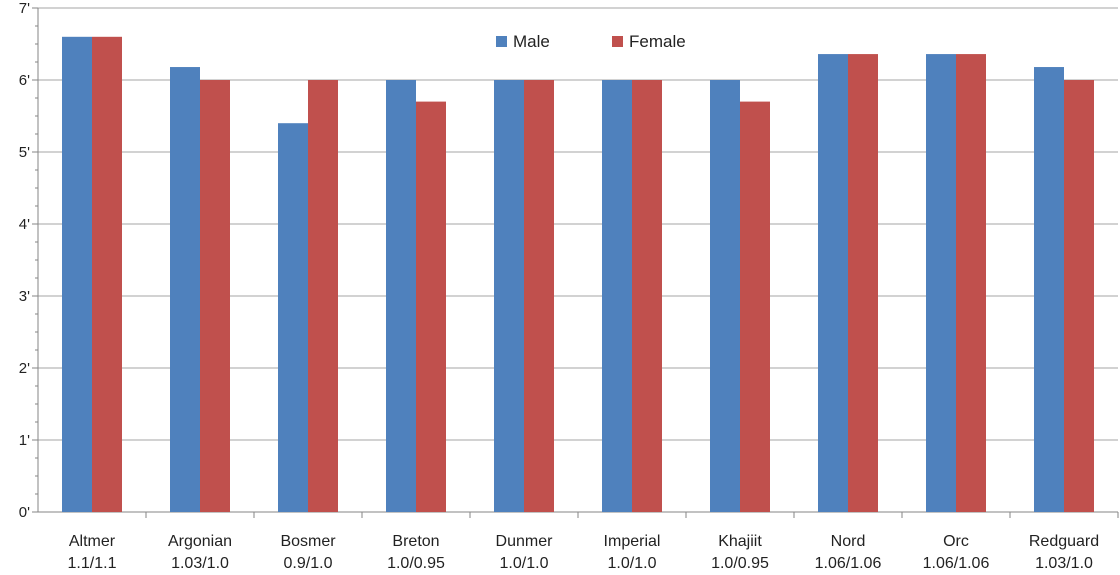  What do you see at coordinates (24, 440) in the screenshot?
I see `y-tick-label: 1'` at bounding box center [24, 440].